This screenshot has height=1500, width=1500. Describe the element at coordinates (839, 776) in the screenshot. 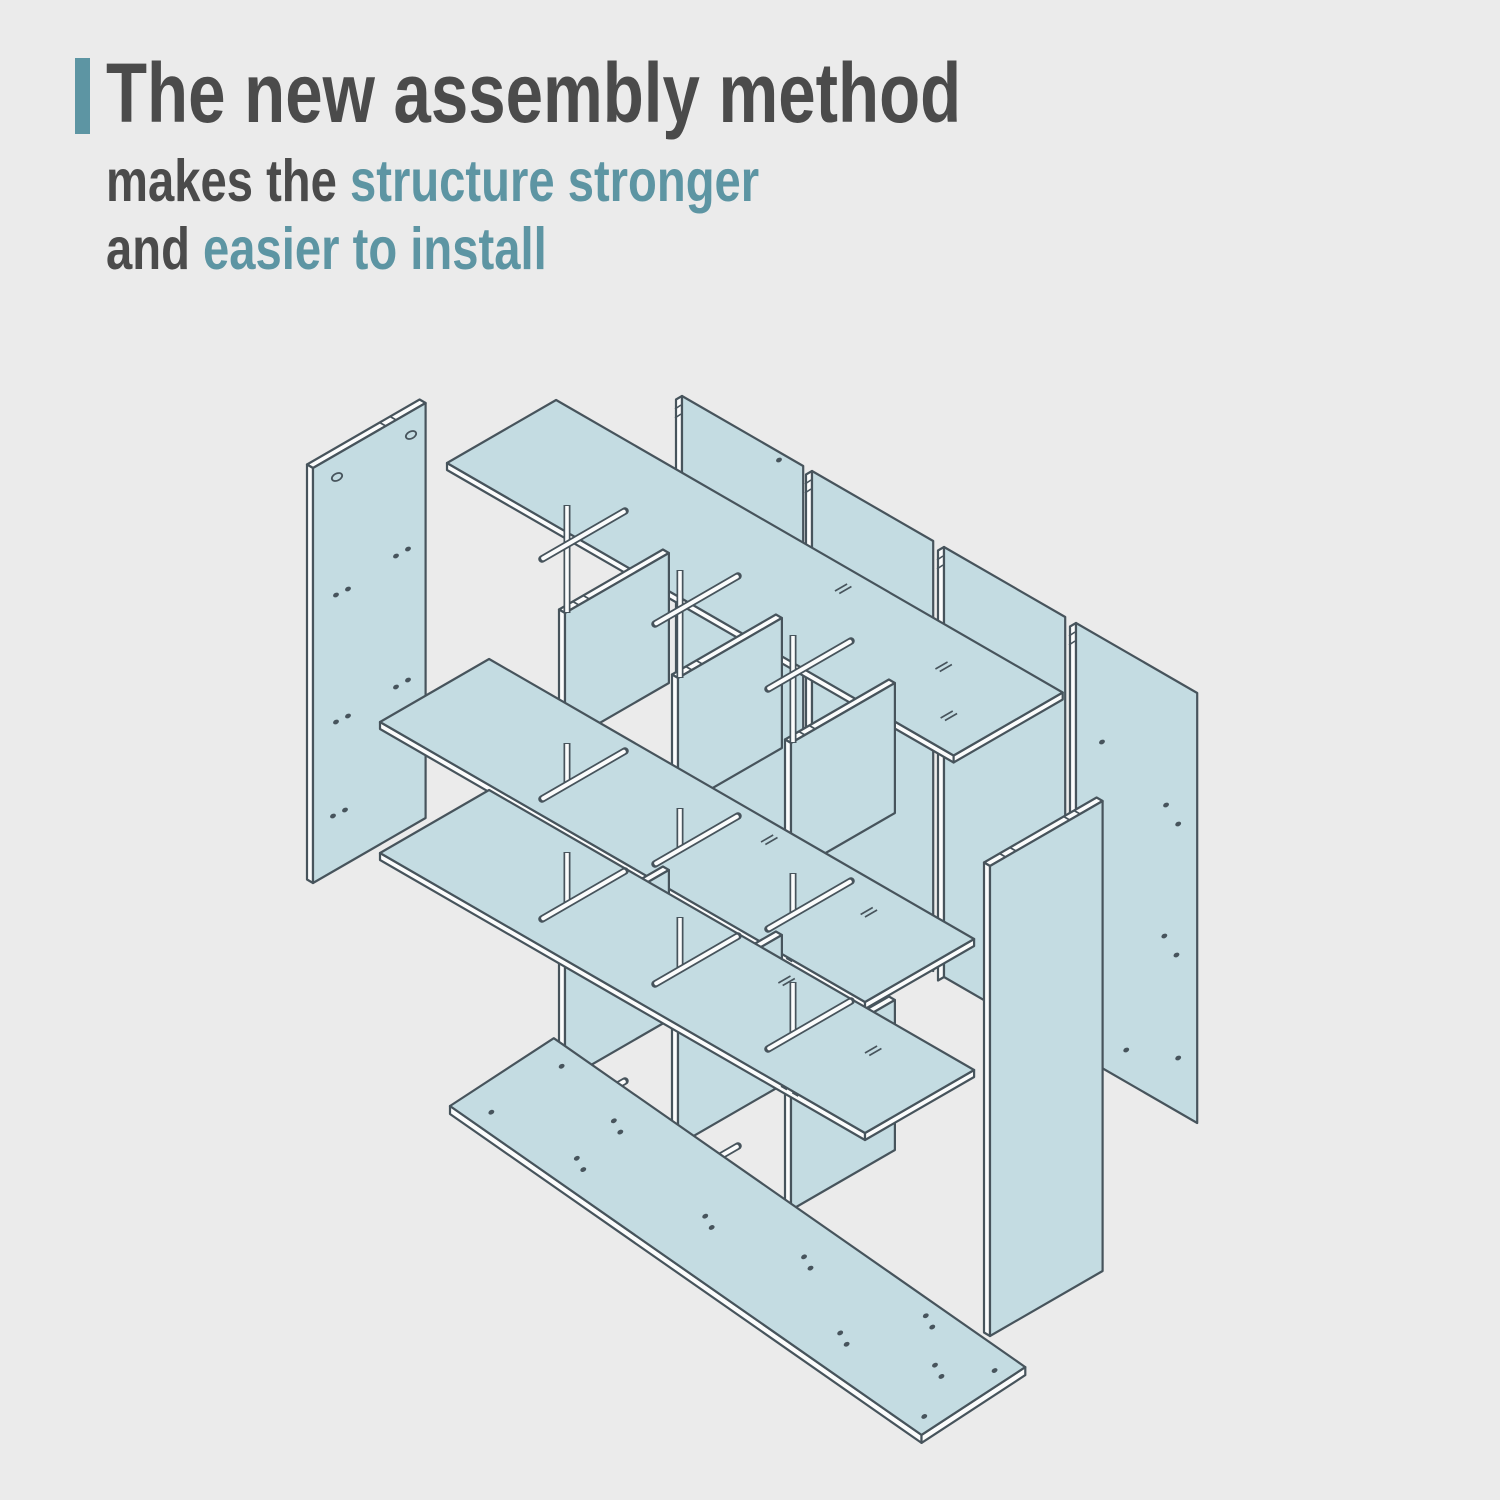

I see `cube-divider-a3` at that location.